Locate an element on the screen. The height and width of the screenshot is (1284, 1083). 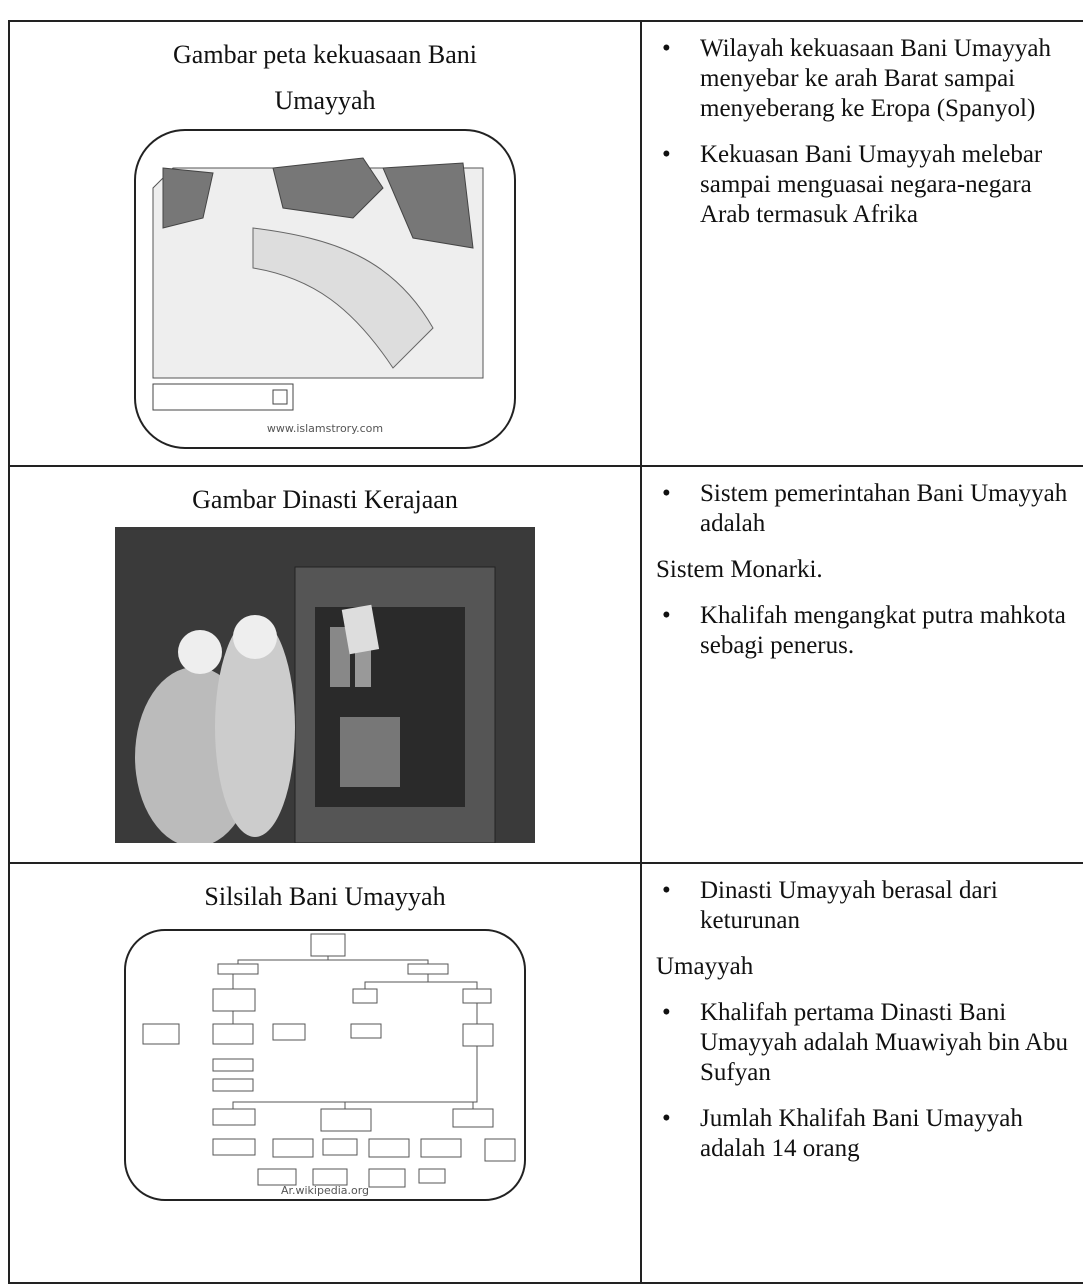
painting-image is located at coordinates (325, 685).